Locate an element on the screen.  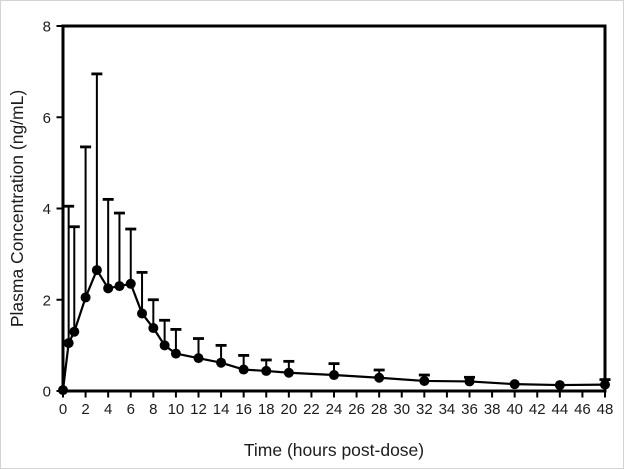
x-tick-label: 30 is located at coordinates (401, 409).